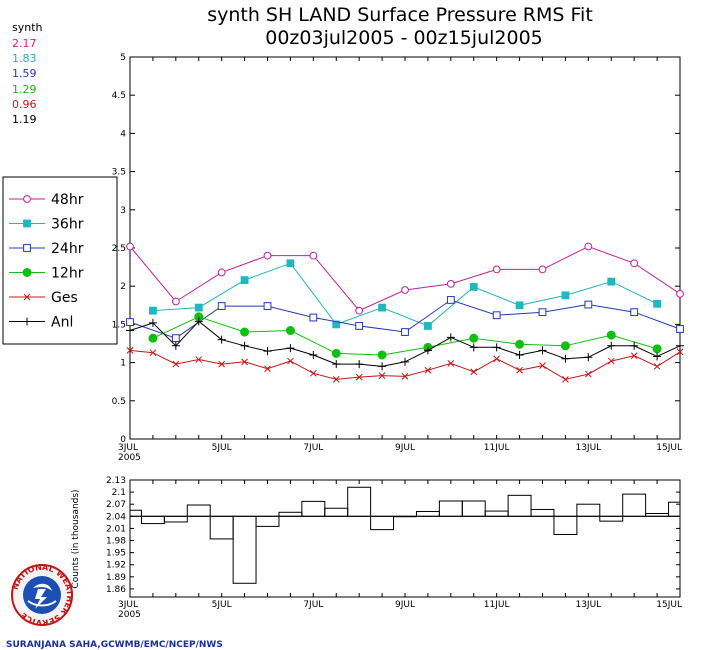  What do you see at coordinates (119, 402) in the screenshot?
I see `main-y-tick-label: 0.5` at bounding box center [119, 402].